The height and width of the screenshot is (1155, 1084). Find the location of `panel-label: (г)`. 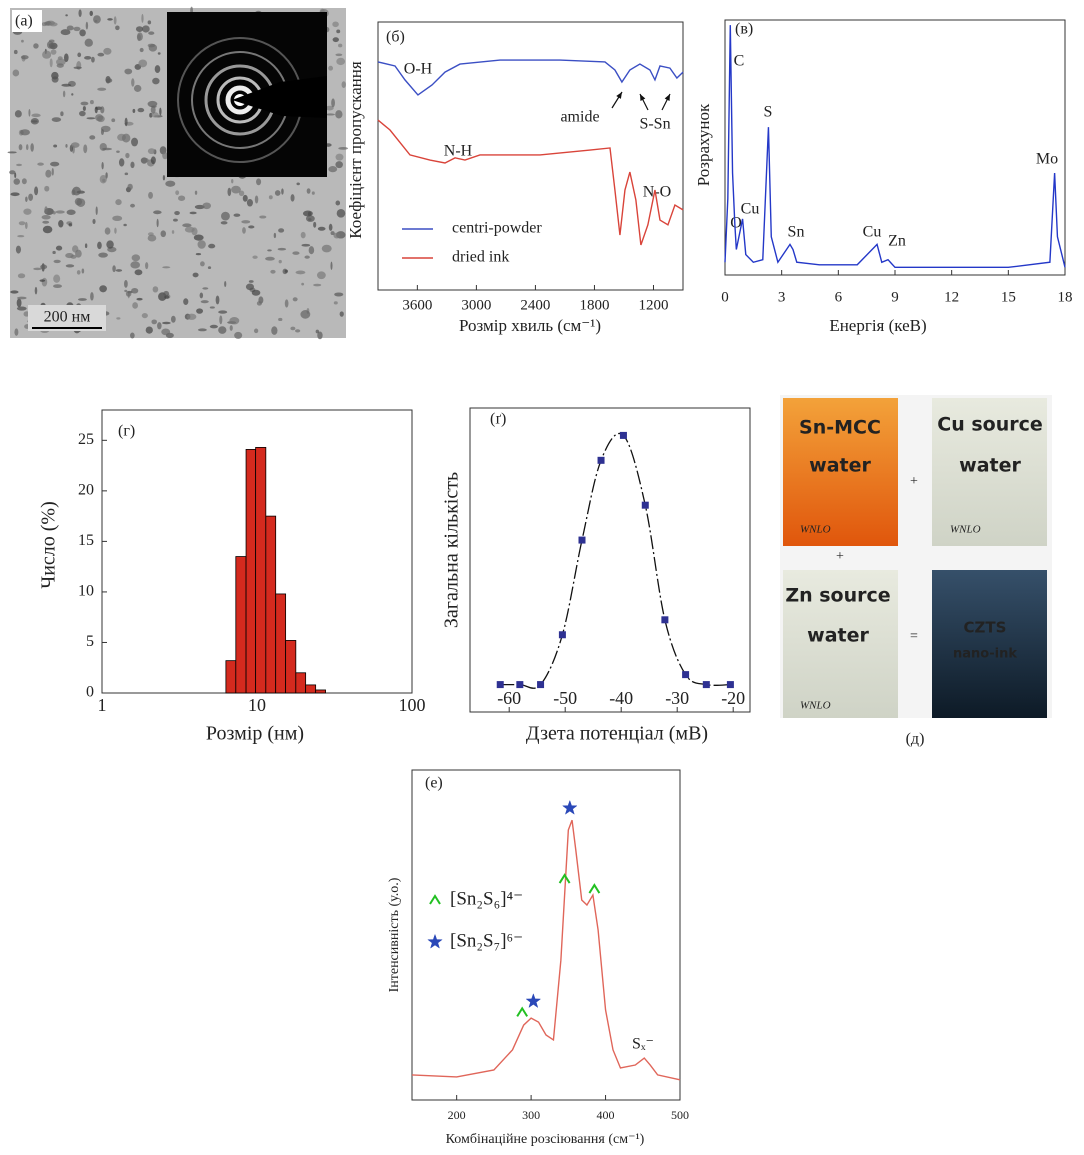

panel-label: (г) is located at coordinates (126, 431).